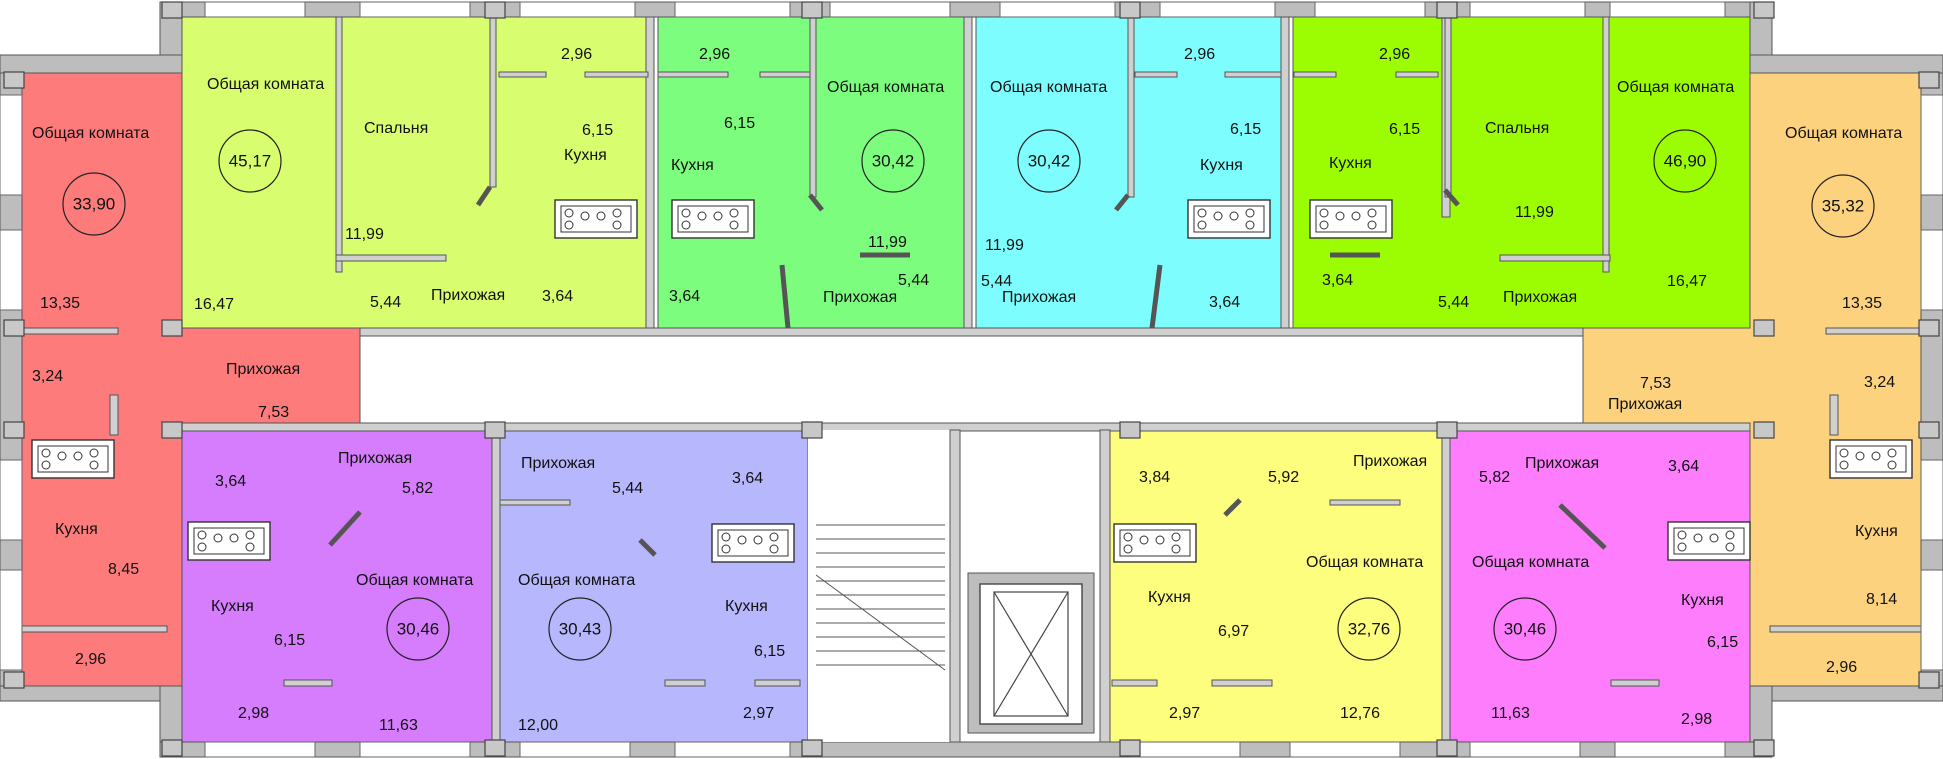  I want to click on label-area: 6,97, so click(1233, 631).